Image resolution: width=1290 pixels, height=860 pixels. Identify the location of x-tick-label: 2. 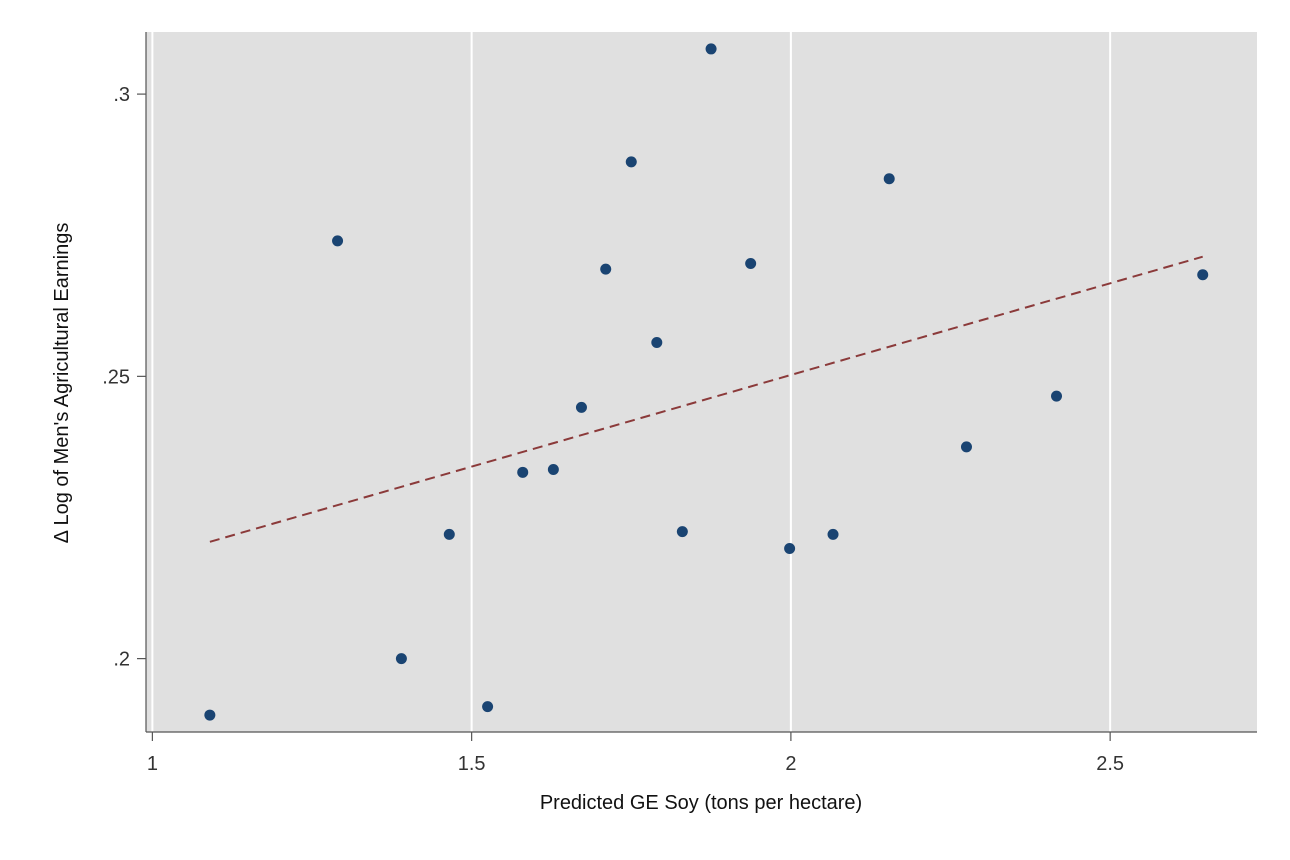
(790, 764).